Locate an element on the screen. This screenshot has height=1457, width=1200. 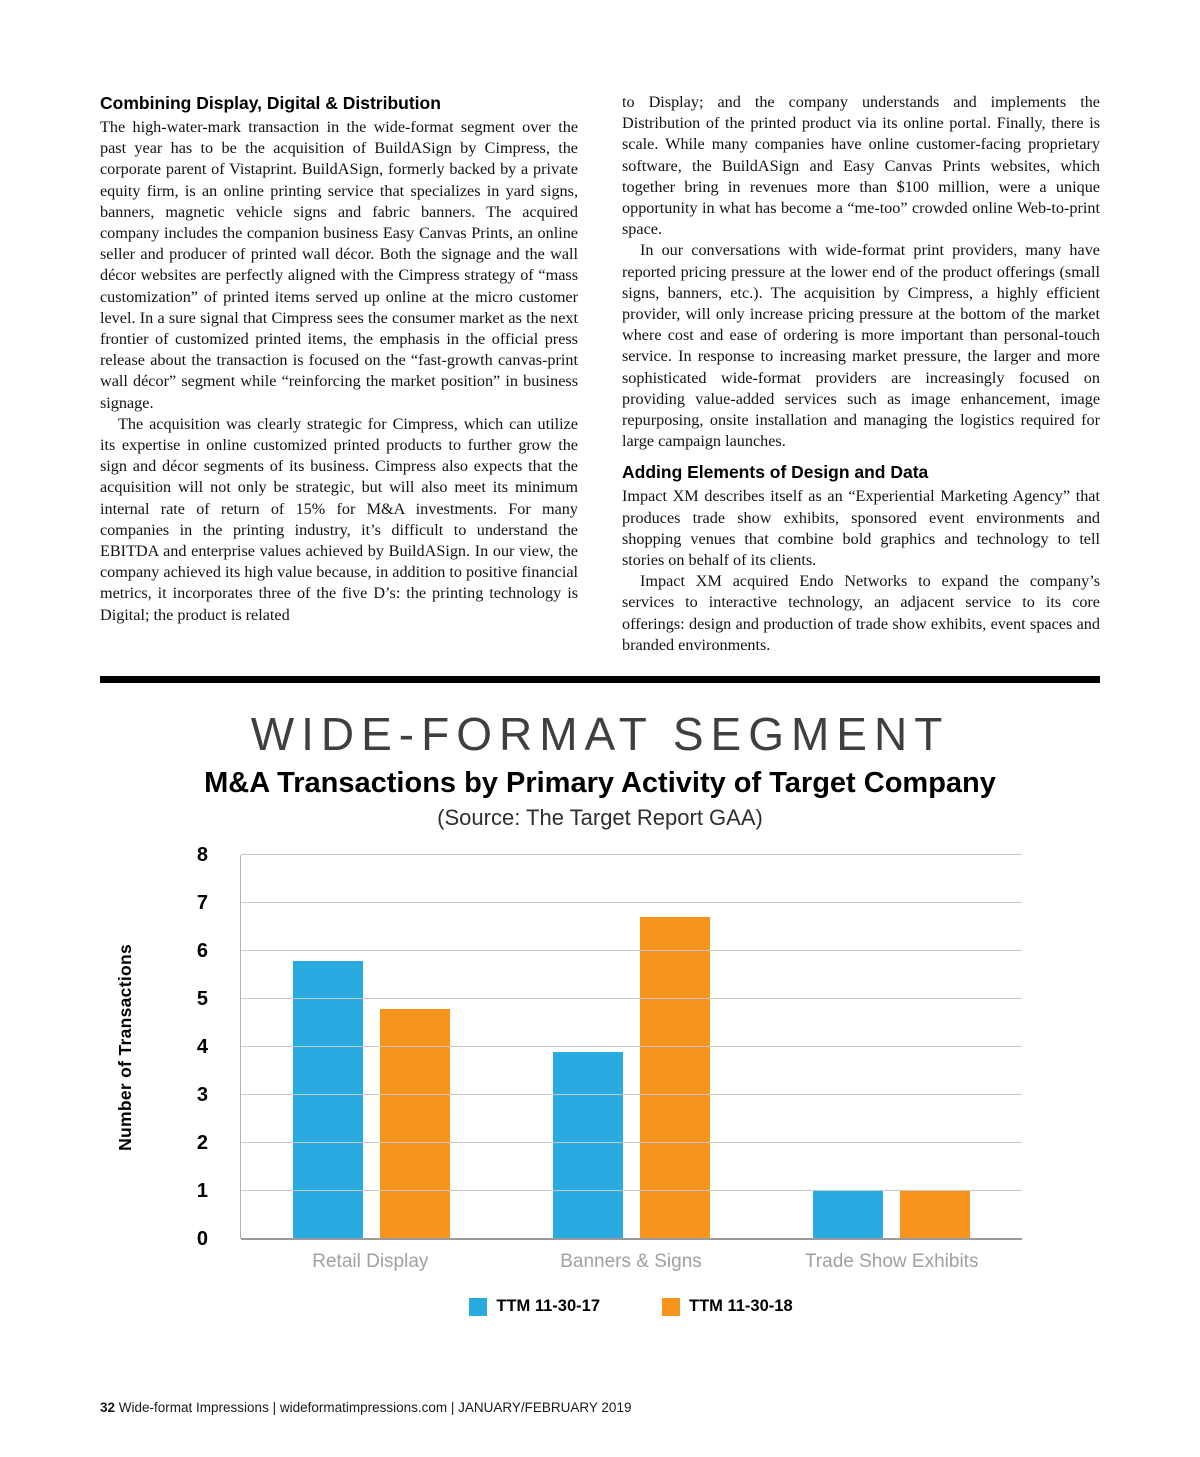
section-divider-rule is located at coordinates (600, 680).